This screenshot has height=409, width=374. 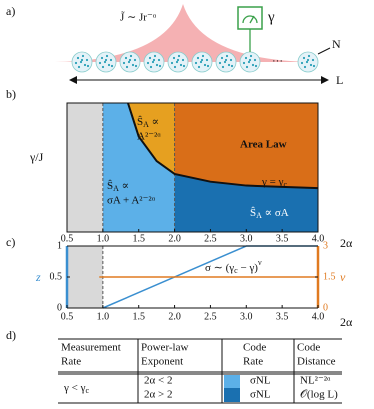 I want to click on y2-tick-label: 0, so click(x=325, y=307).